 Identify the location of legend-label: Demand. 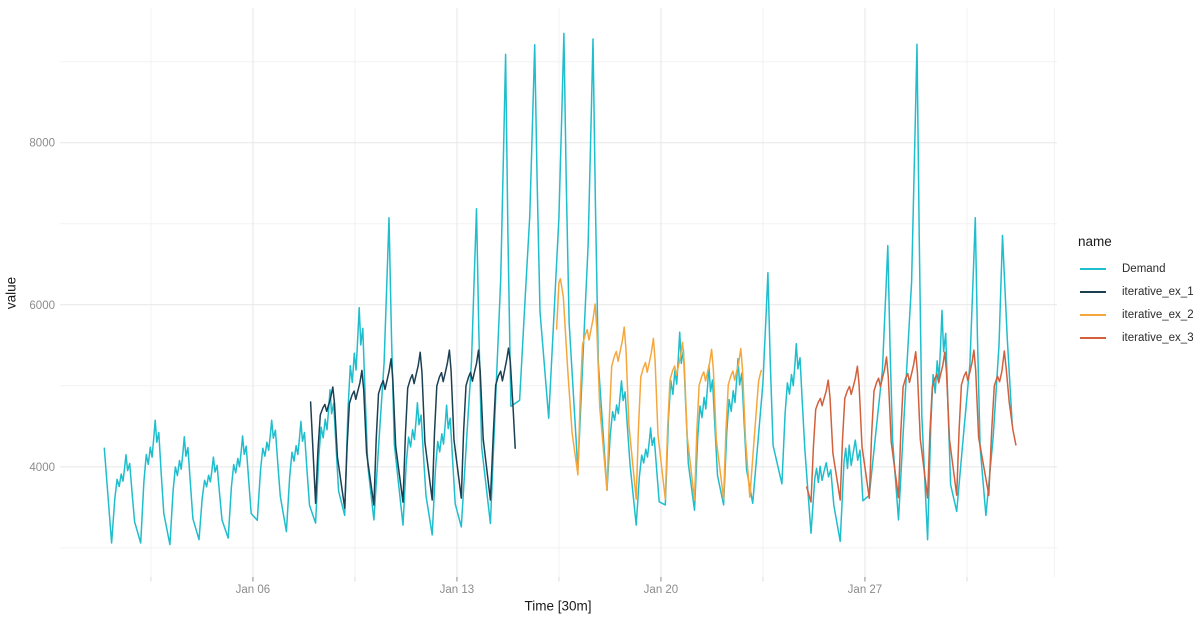
(1144, 268).